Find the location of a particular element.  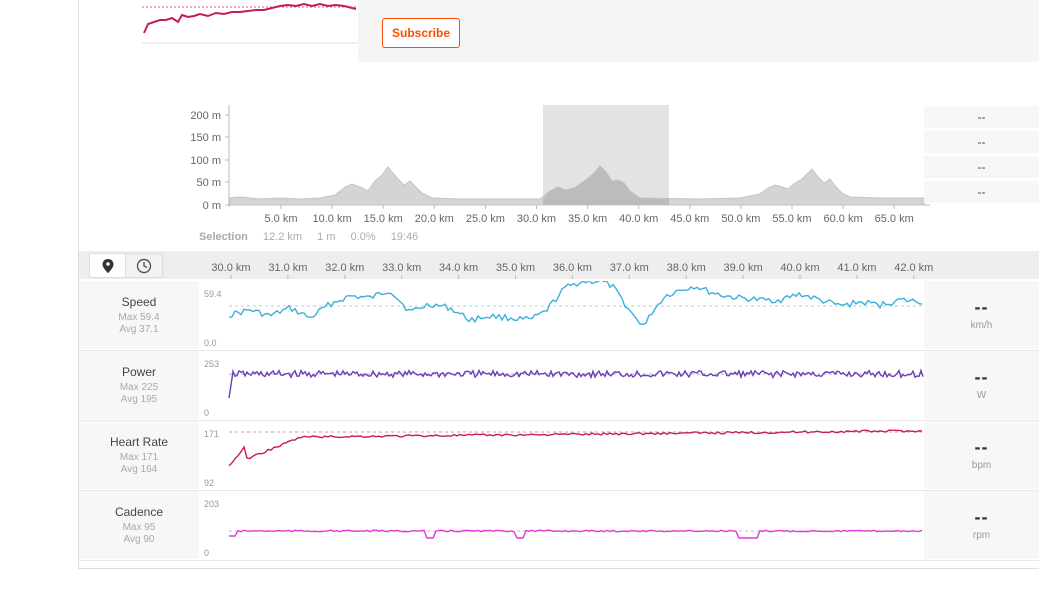

elevation-y-tick: 0 m is located at coordinates (212, 206).